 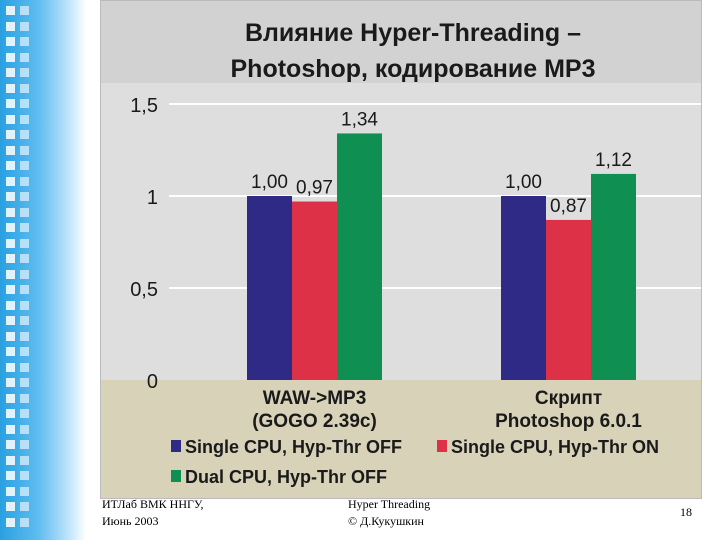 I want to click on category-label-line2: (GOGO 2.39c), so click(x=314, y=421).